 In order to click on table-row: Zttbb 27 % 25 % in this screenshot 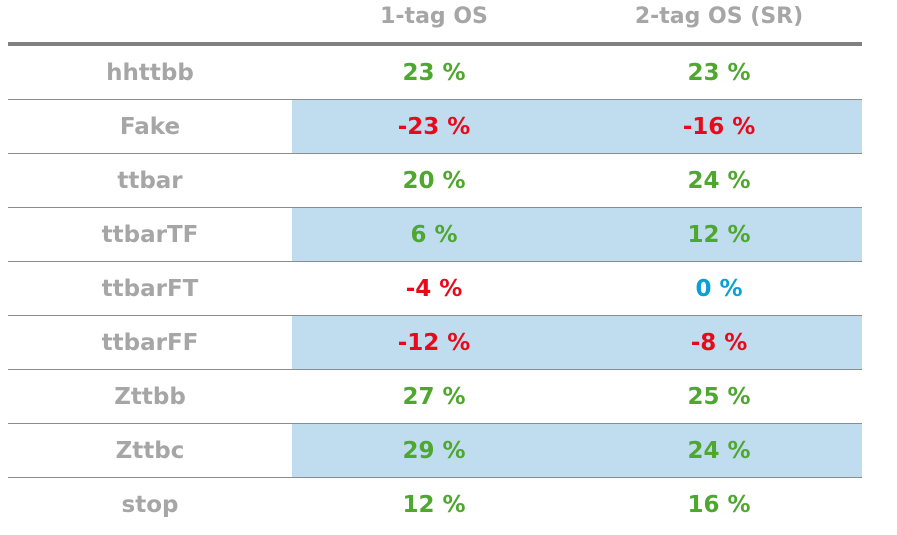, I will do `click(435, 397)`.